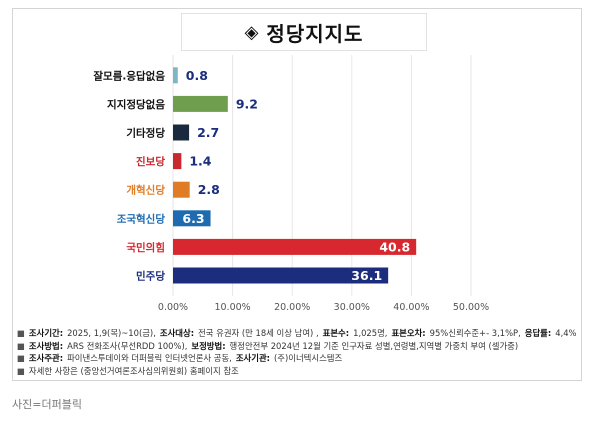 This screenshot has height=424, width=595. What do you see at coordinates (111, 333) in the screenshot?
I see `note-value: 2025, 1,9(목)~10(금),` at bounding box center [111, 333].